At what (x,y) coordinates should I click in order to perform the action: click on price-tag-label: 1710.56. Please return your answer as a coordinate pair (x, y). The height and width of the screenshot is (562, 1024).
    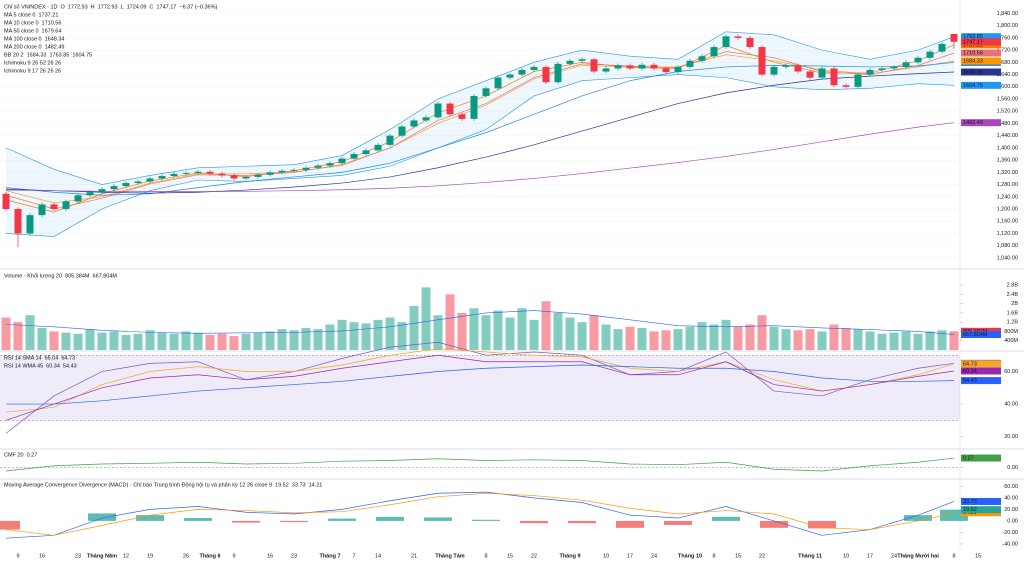
    Looking at the image, I should click on (973, 53).